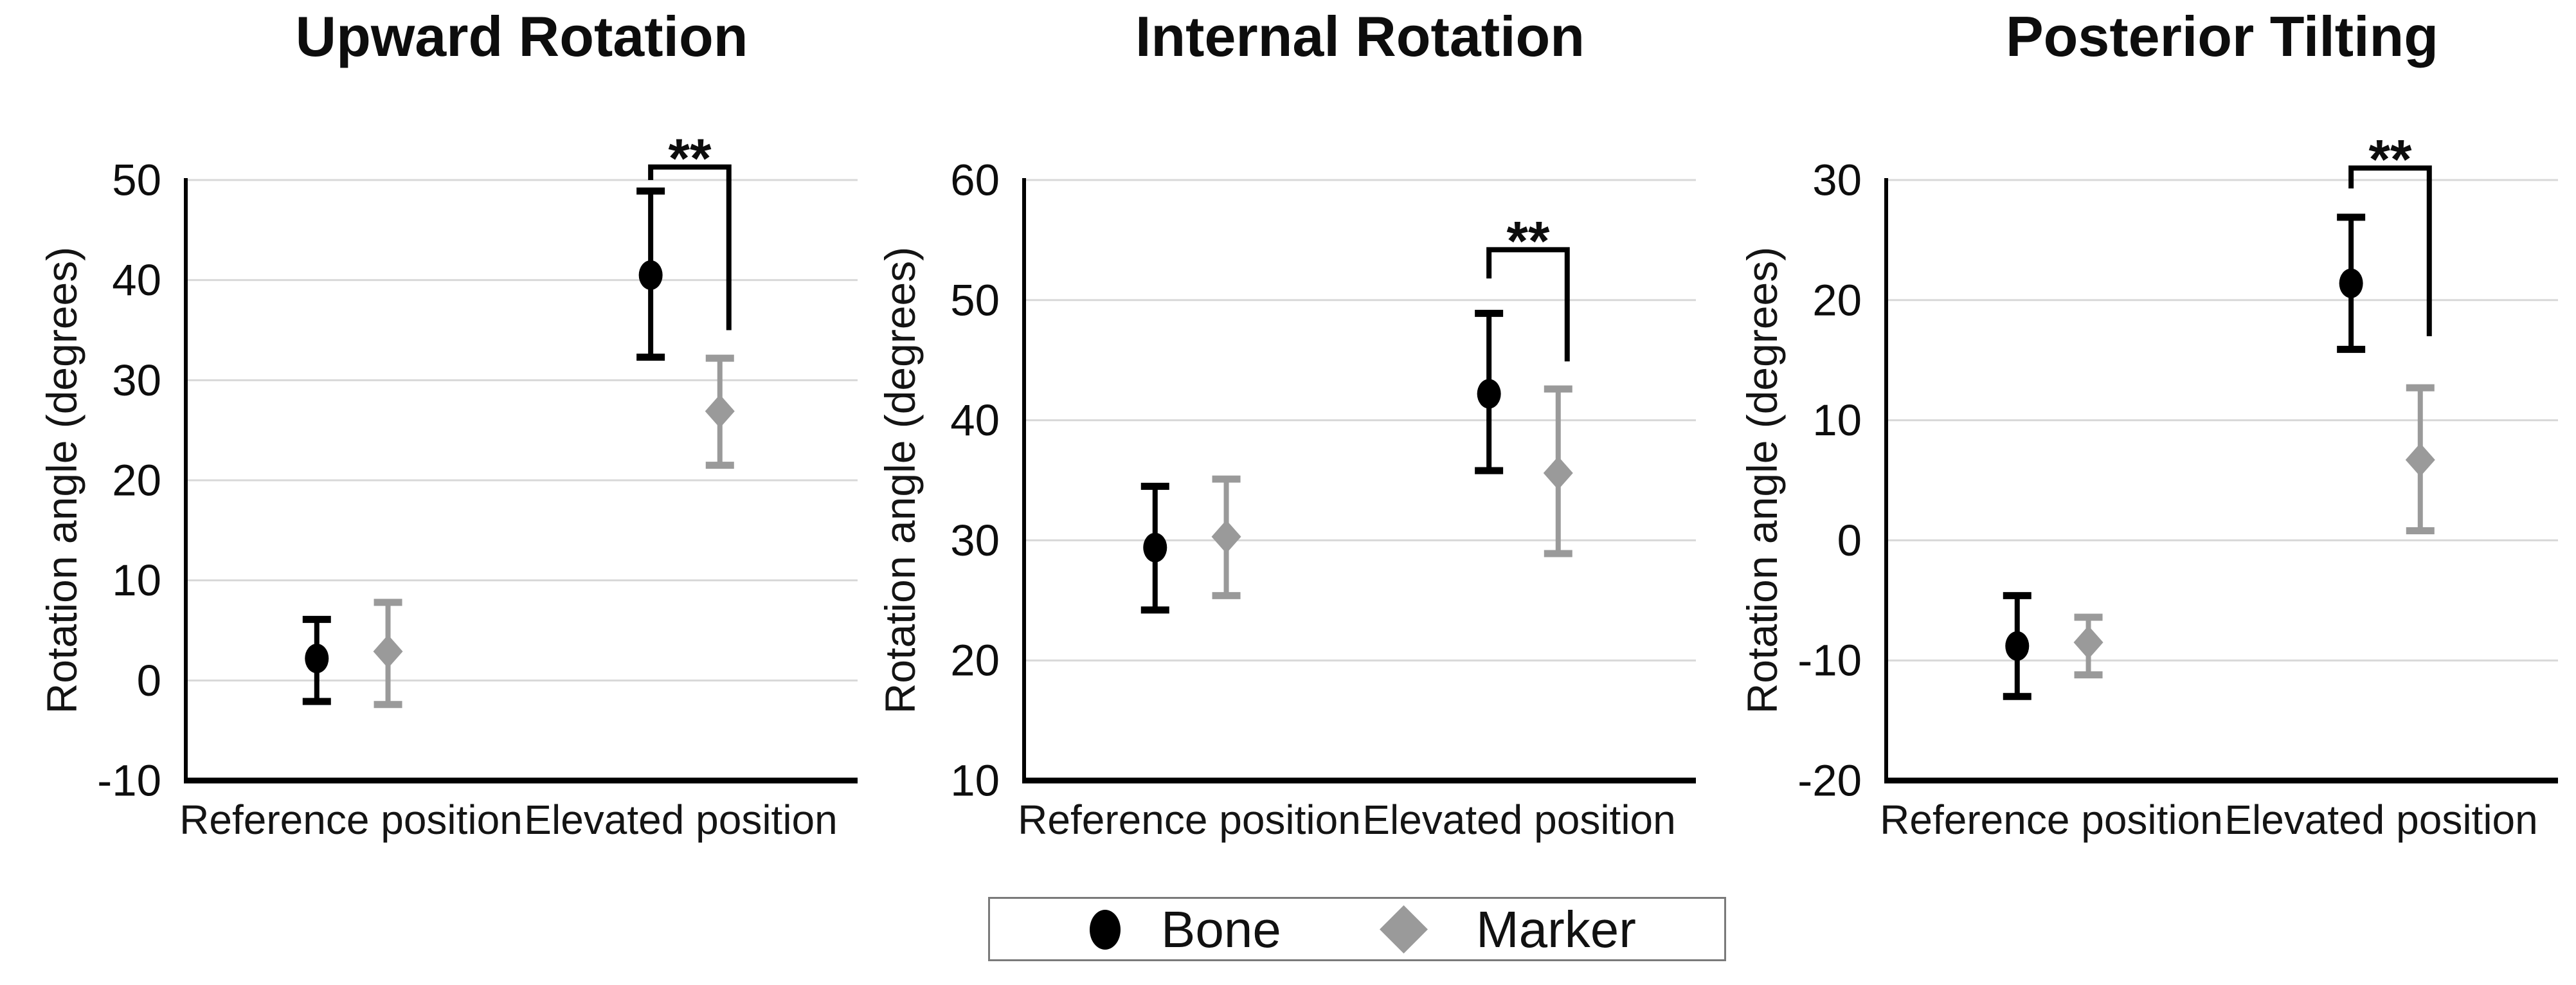 The image size is (2576, 985). What do you see at coordinates (1105, 930) in the screenshot?
I see `circle-icon` at bounding box center [1105, 930].